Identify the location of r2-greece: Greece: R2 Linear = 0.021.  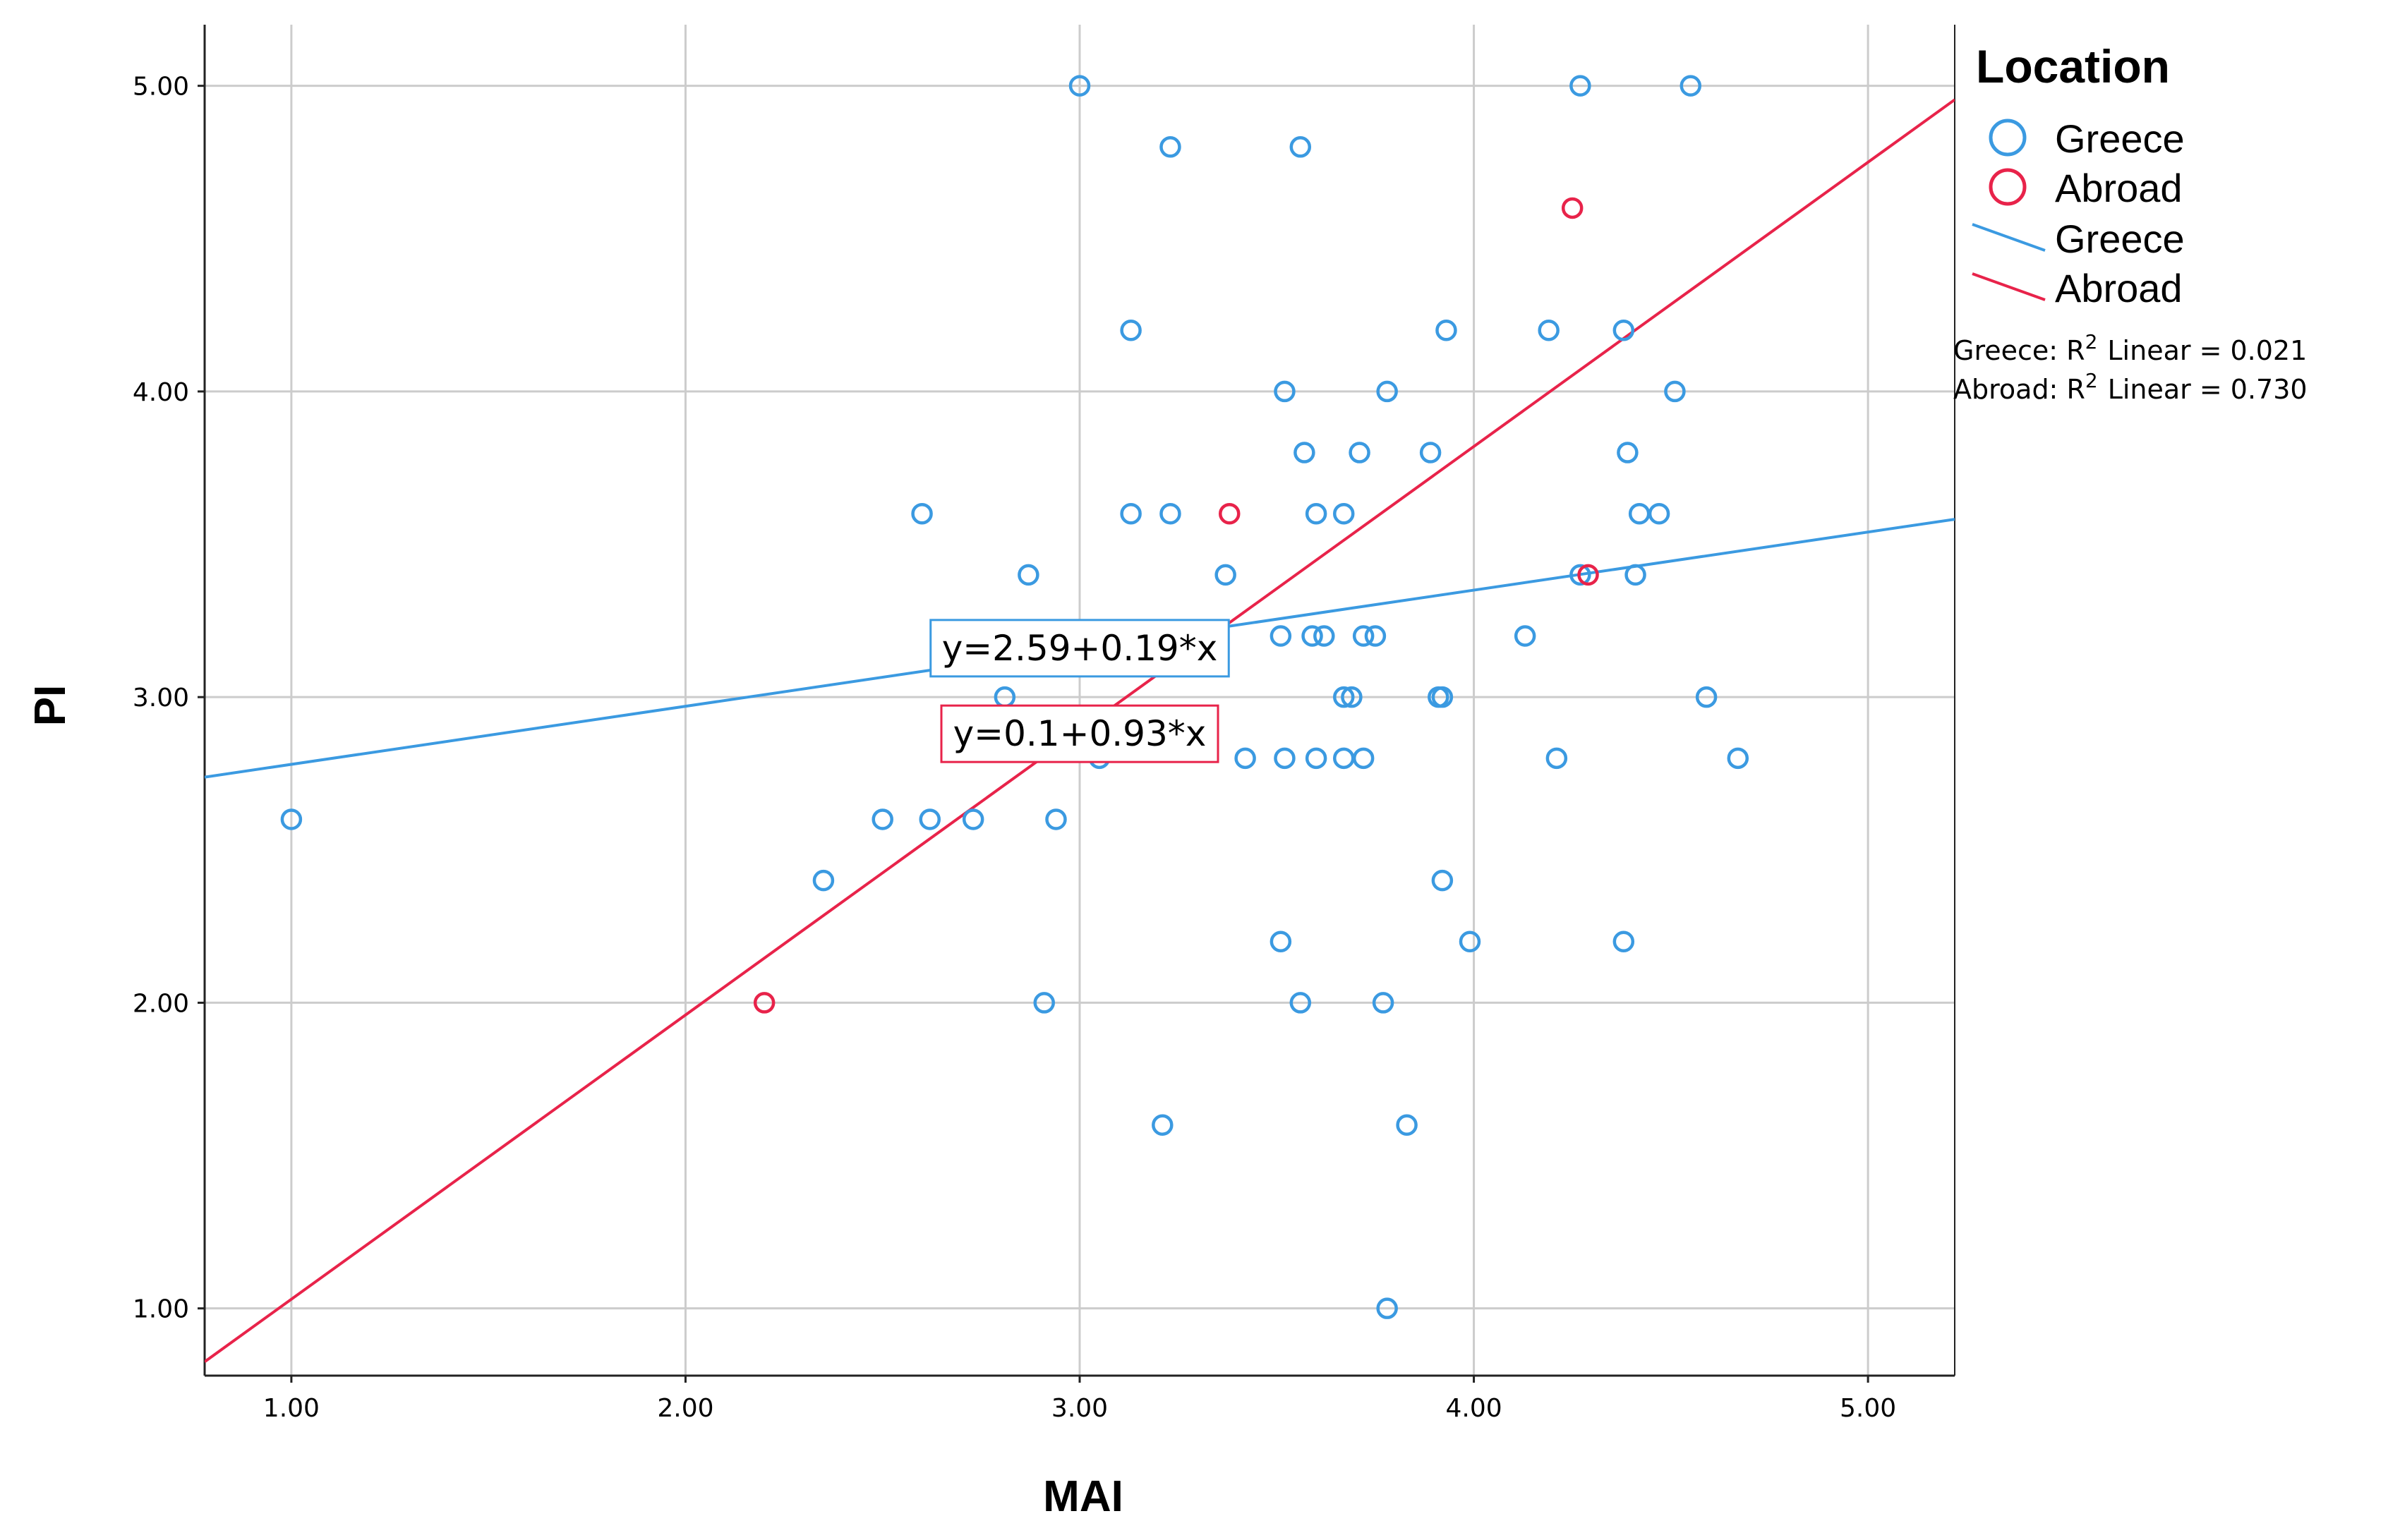
(2130, 348).